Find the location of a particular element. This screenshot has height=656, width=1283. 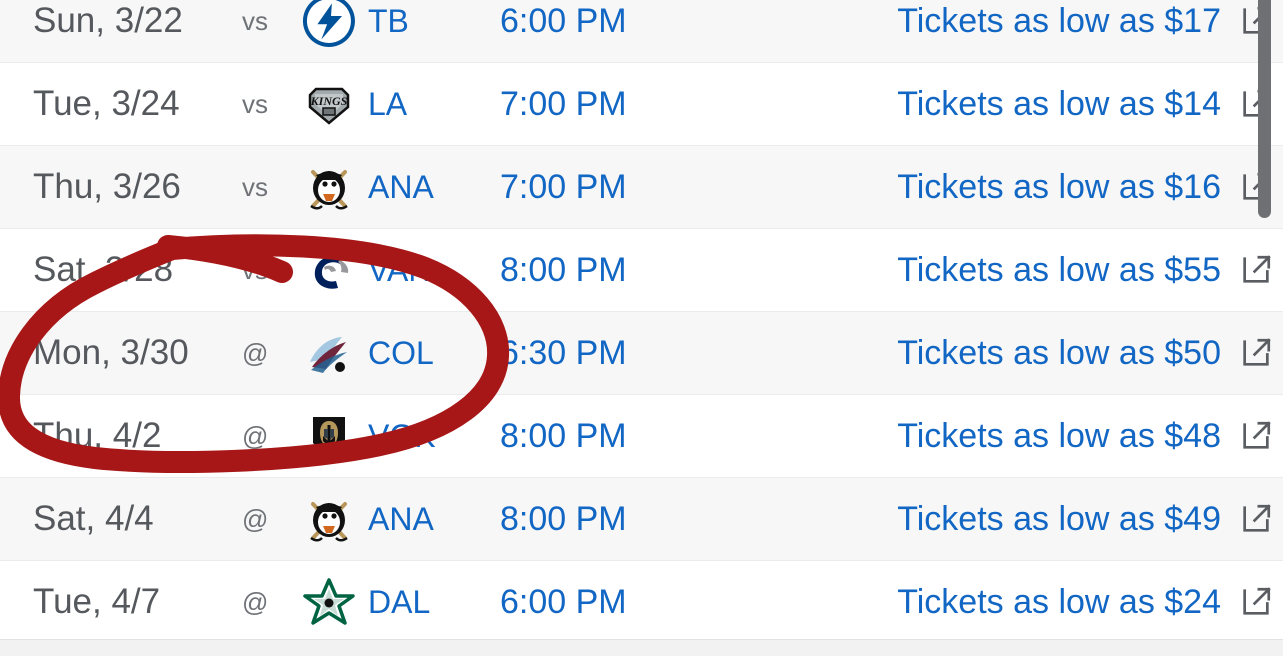

tickets-cell: Tickets as low as $24 is located at coordinates (1032, 602).